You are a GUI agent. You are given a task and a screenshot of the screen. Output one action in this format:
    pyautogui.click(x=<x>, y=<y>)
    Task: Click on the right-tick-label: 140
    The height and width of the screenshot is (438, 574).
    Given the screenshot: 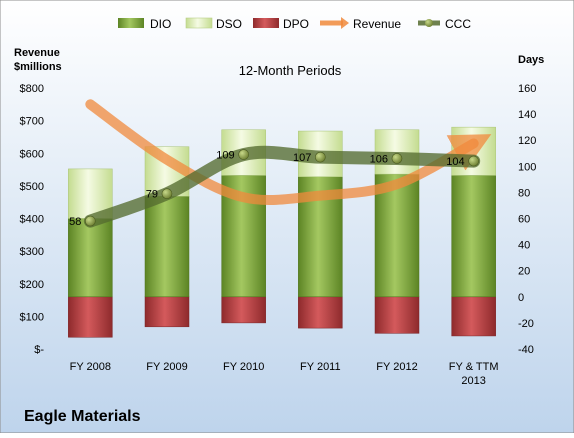 What is the action you would take?
    pyautogui.click(x=527, y=115)
    